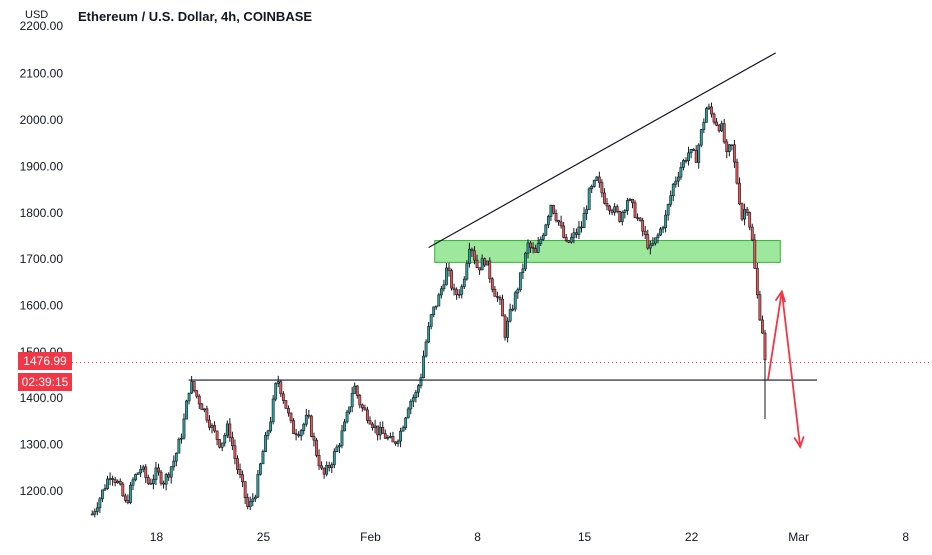 The image size is (932, 555). What do you see at coordinates (791, 369) in the screenshot?
I see `projection-down-arrow-shaft` at bounding box center [791, 369].